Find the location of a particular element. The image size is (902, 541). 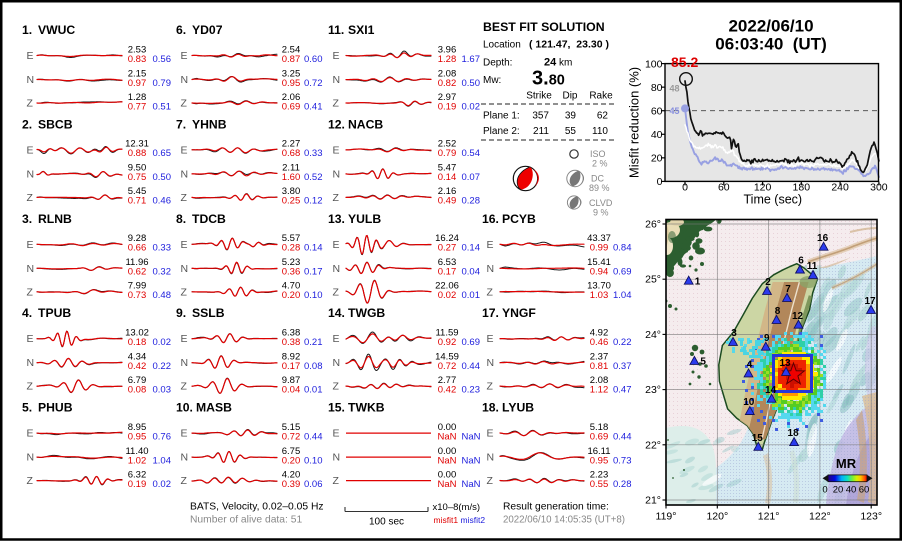

svg-text: 17 is located at coordinates (870, 301).